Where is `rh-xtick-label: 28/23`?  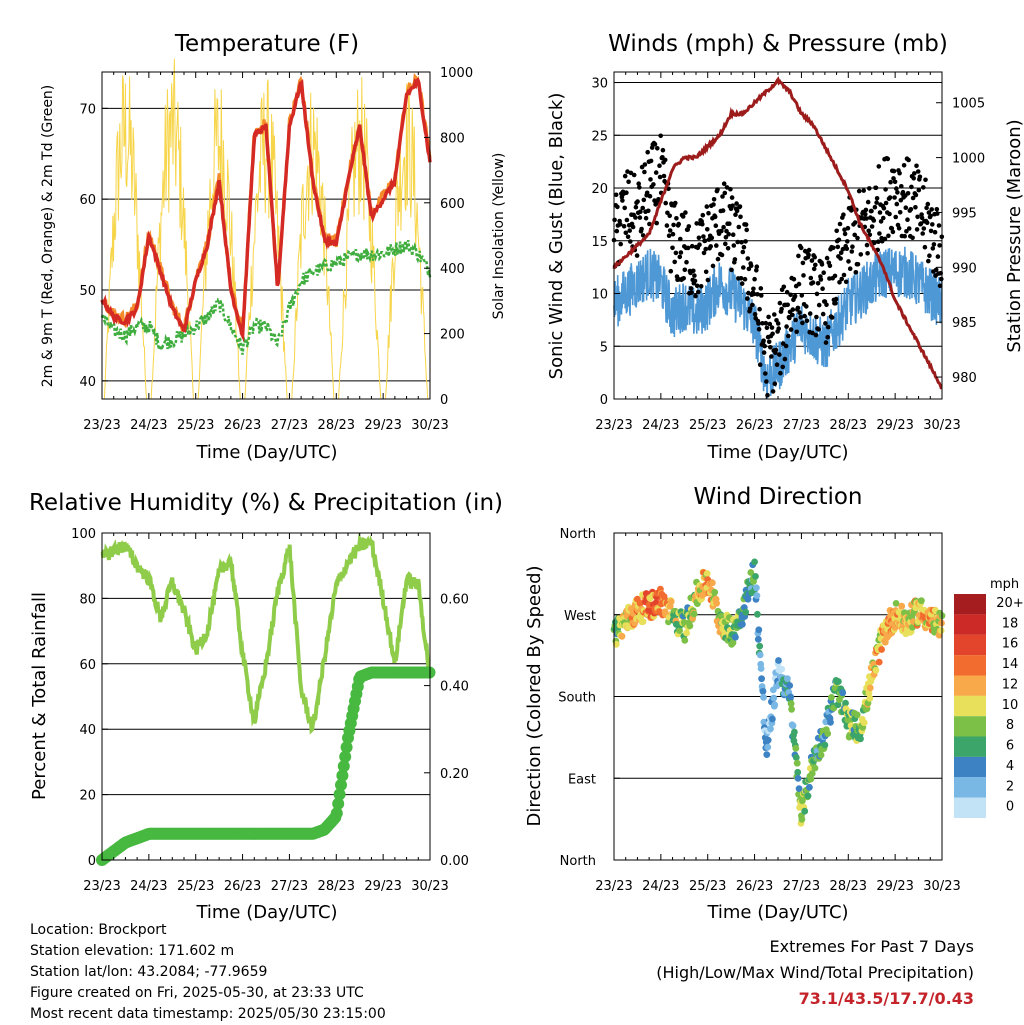
rh-xtick-label: 28/23 is located at coordinates (336, 886).